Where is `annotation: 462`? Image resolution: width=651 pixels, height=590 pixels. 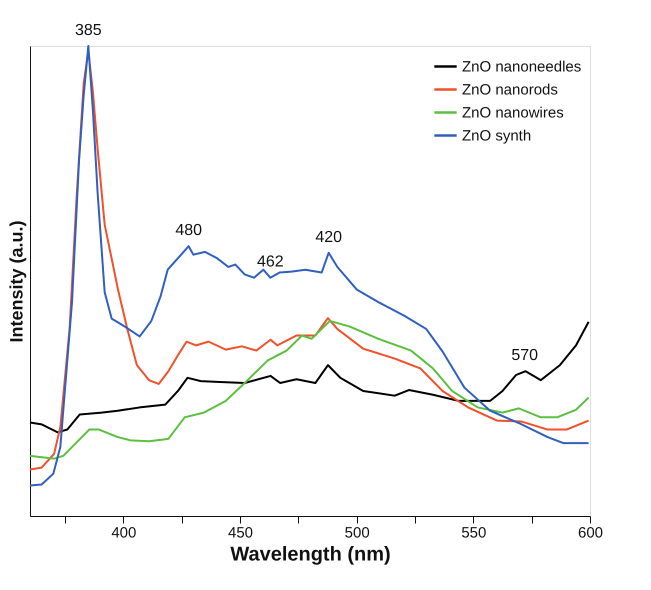
annotation: 462 is located at coordinates (270, 262).